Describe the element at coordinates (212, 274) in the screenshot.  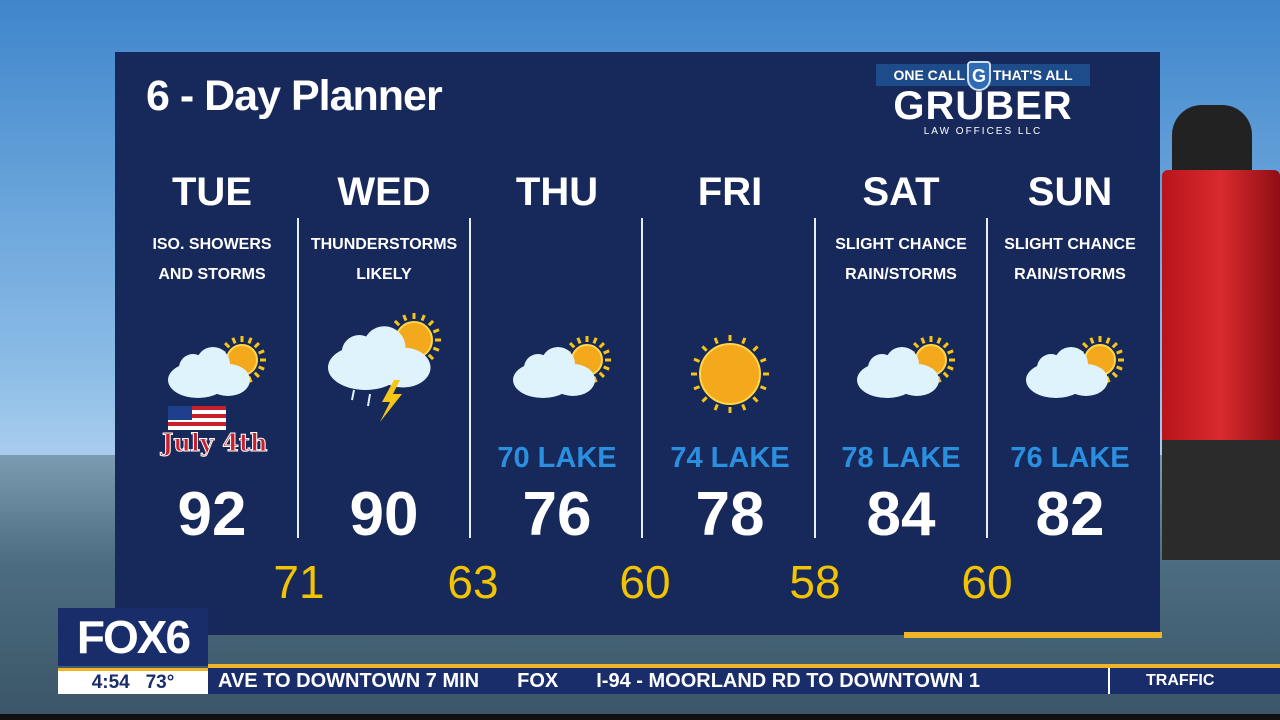
I see `condition-line: AND STORMS` at that location.